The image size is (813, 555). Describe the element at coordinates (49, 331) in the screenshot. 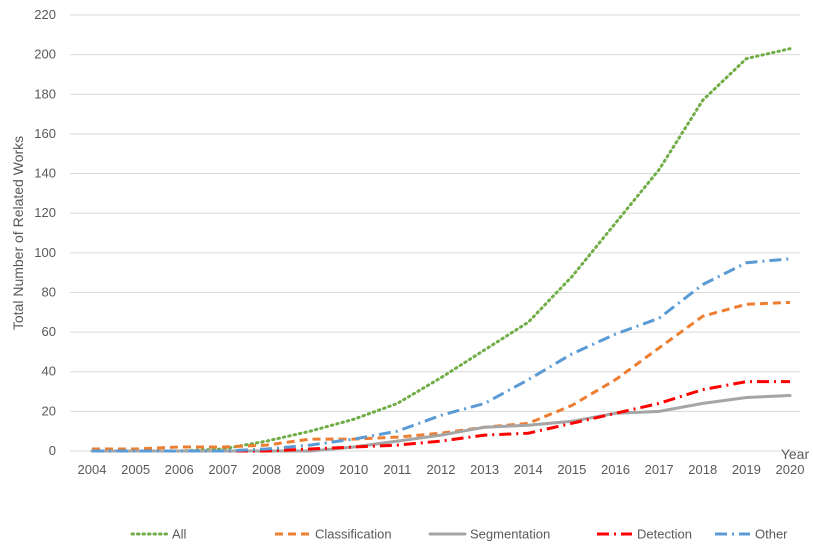

I see `y-tick-label: 60` at that location.